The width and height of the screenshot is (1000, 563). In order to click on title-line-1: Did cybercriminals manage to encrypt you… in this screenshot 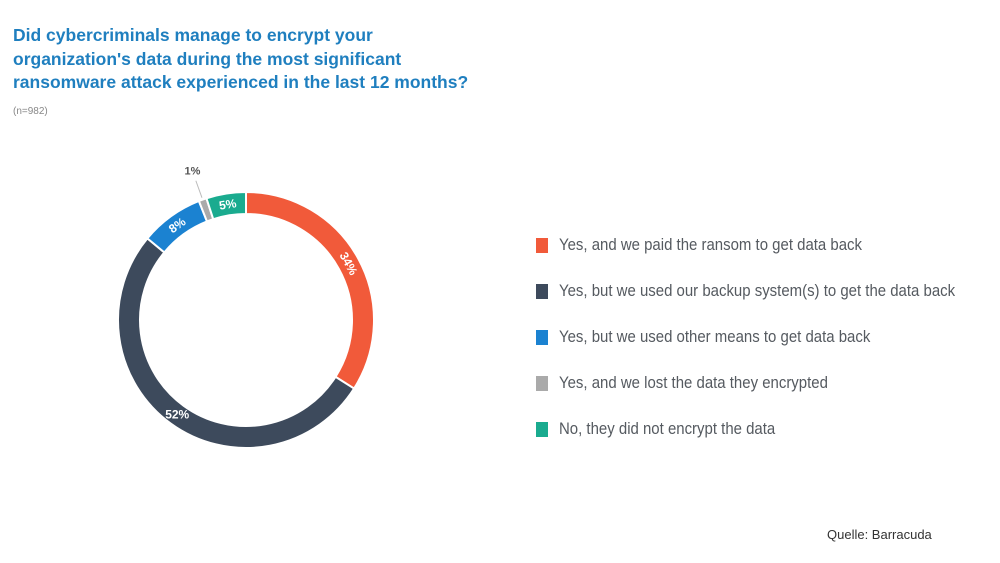, I will do `click(193, 35)`.